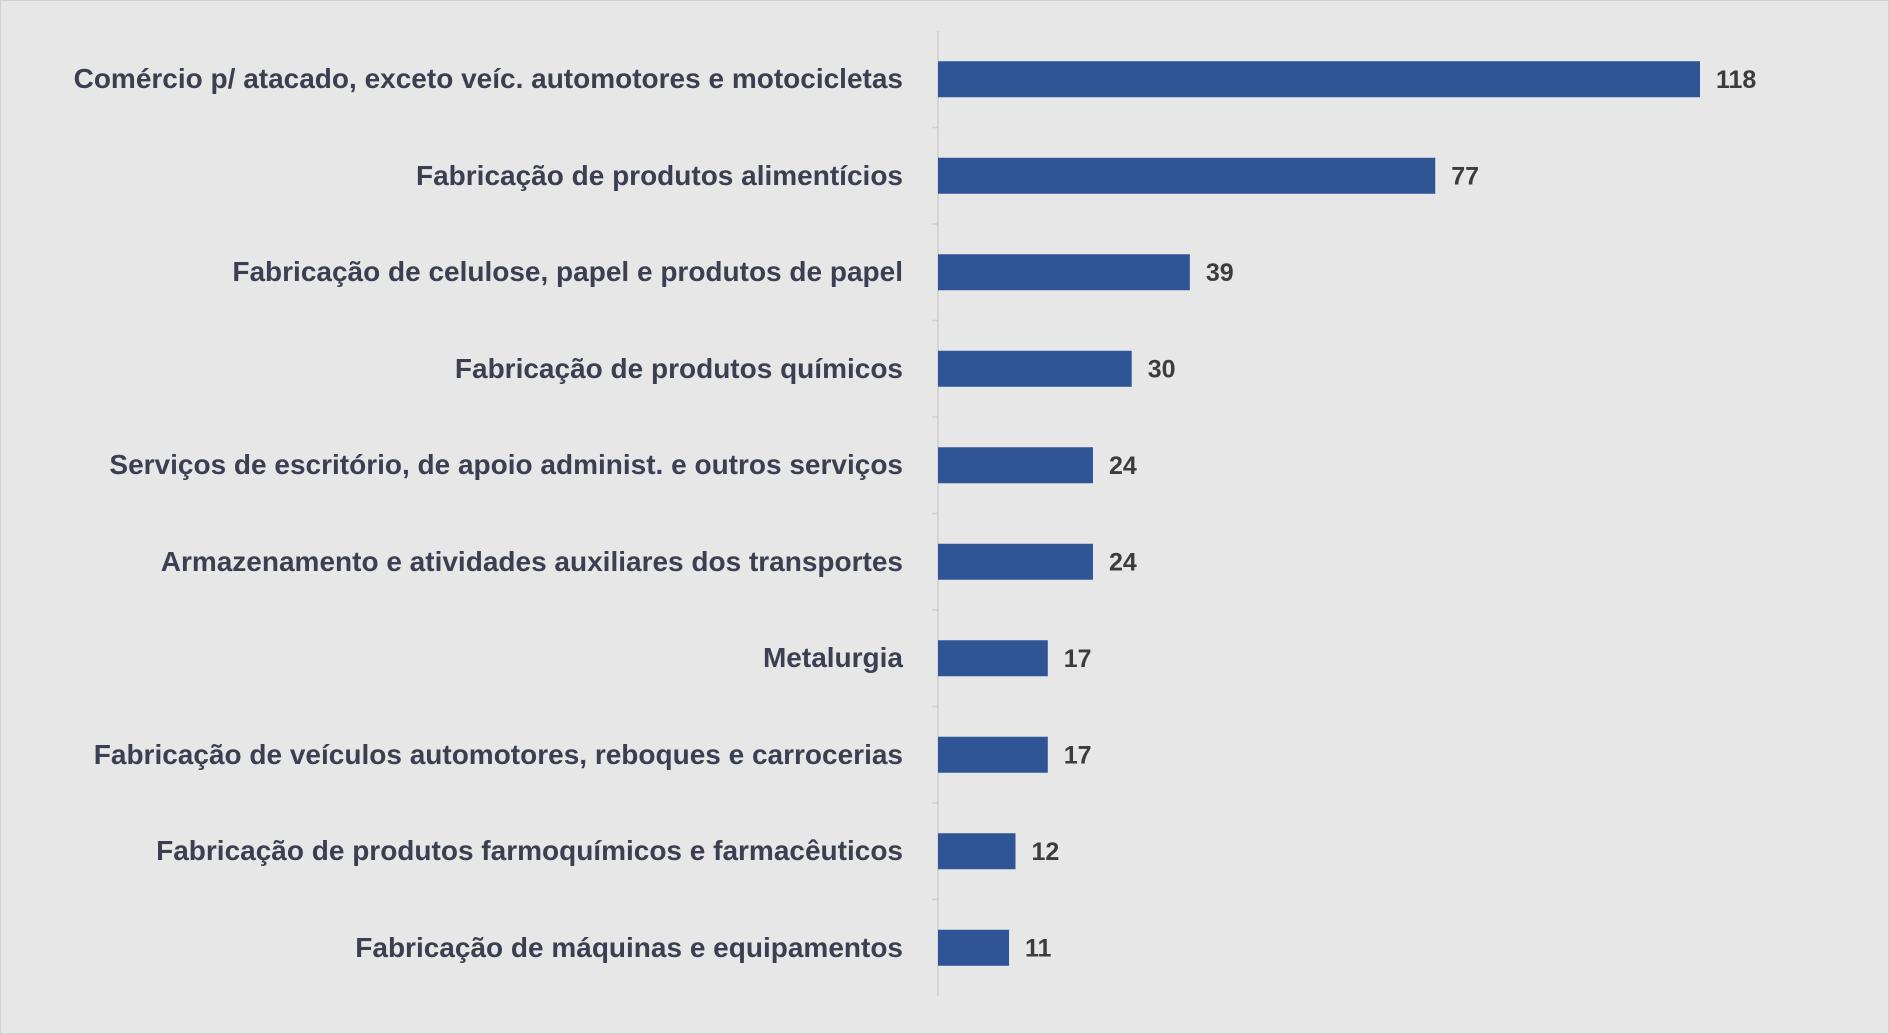 Image resolution: width=1889 pixels, height=1034 pixels. What do you see at coordinates (1162, 369) in the screenshot?
I see `data-label: 30` at bounding box center [1162, 369].